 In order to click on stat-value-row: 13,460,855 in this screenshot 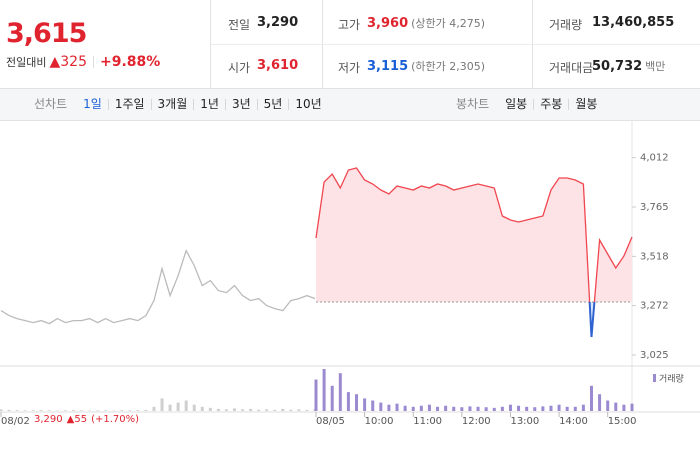, I will do `click(633, 22)`.